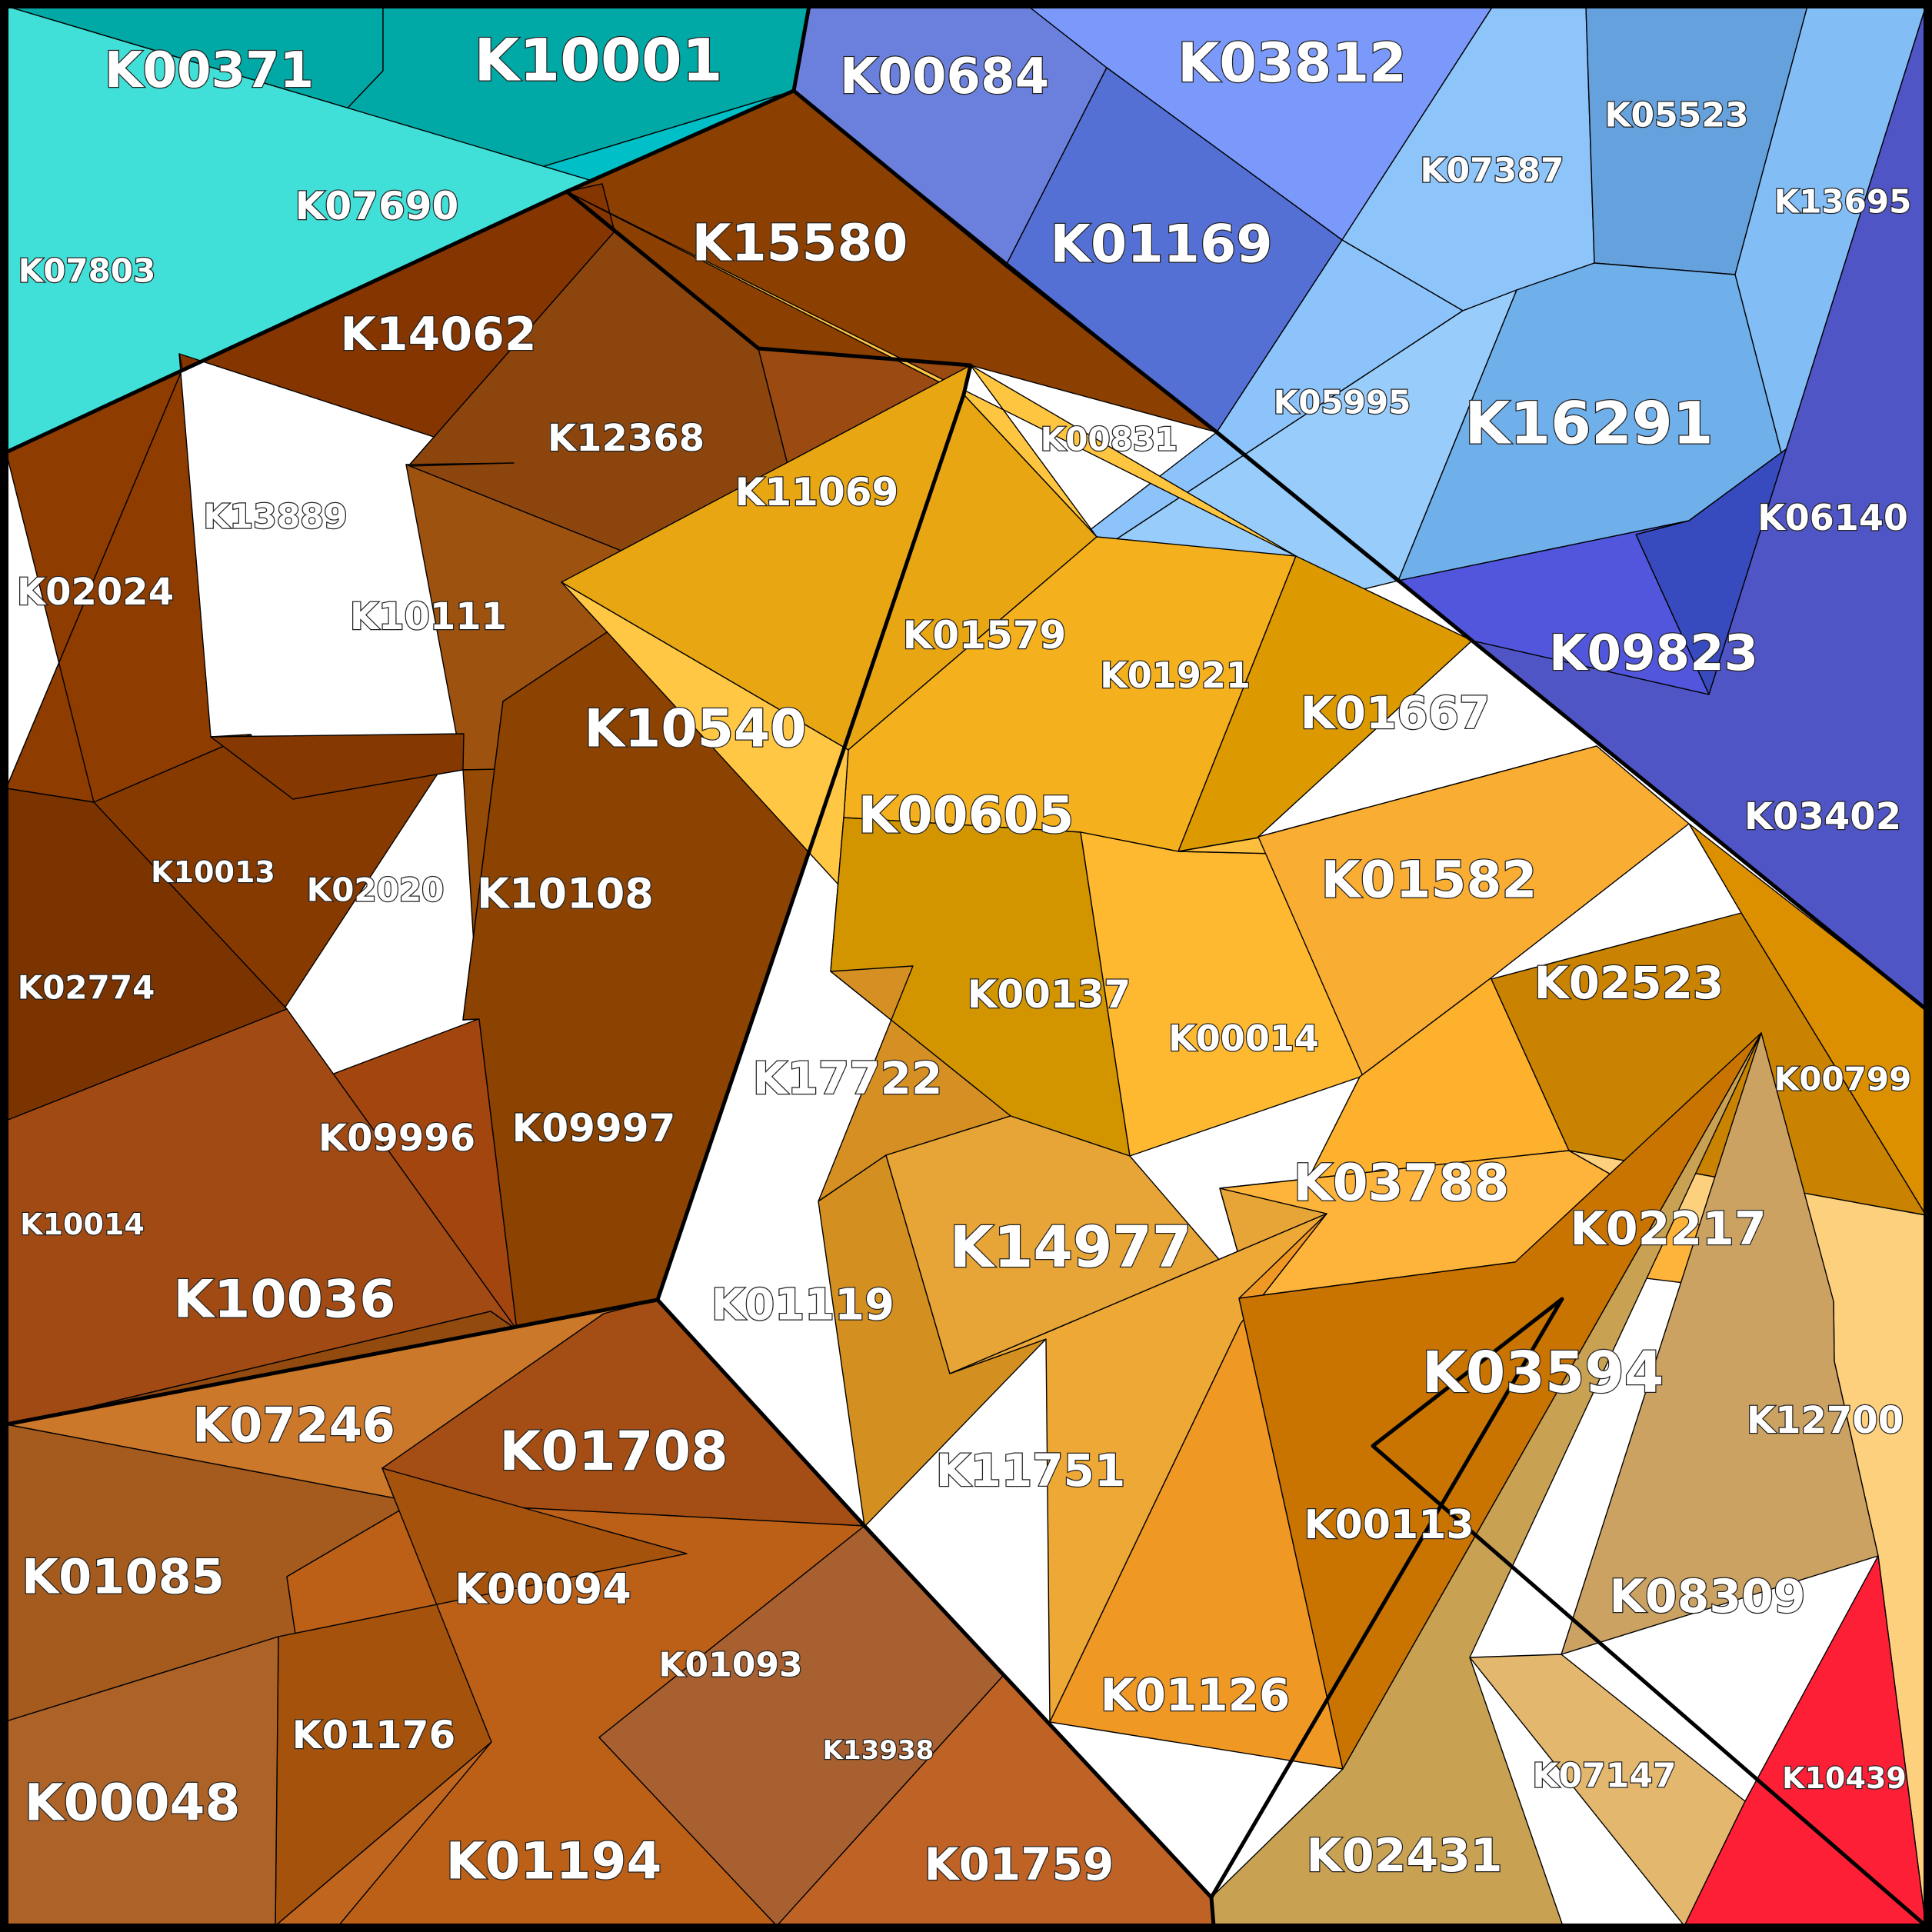  Describe the element at coordinates (613, 1451) in the screenshot. I see `cell-label: K01708` at that location.